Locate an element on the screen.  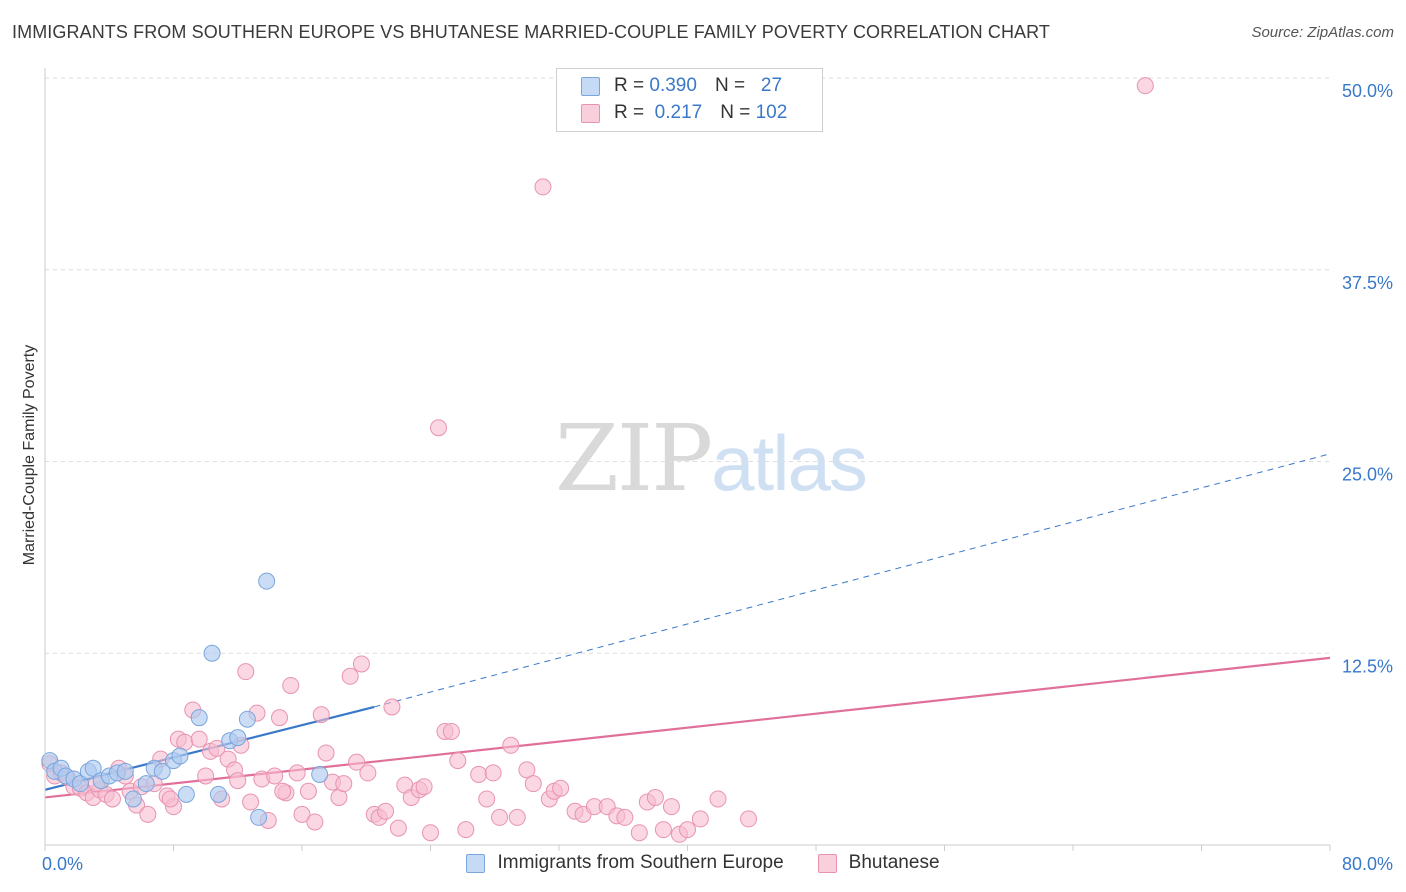
y-tick-label: 25.0% is located at coordinates (1367, 475).